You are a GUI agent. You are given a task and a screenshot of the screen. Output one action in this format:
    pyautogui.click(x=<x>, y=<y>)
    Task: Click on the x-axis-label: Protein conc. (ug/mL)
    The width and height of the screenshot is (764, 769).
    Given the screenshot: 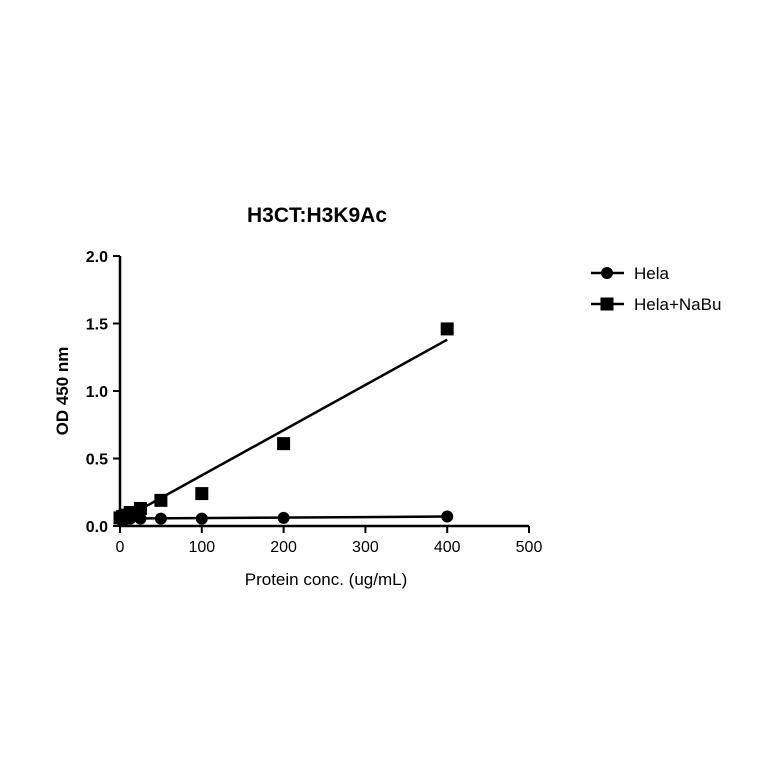 What is the action you would take?
    pyautogui.click(x=326, y=579)
    